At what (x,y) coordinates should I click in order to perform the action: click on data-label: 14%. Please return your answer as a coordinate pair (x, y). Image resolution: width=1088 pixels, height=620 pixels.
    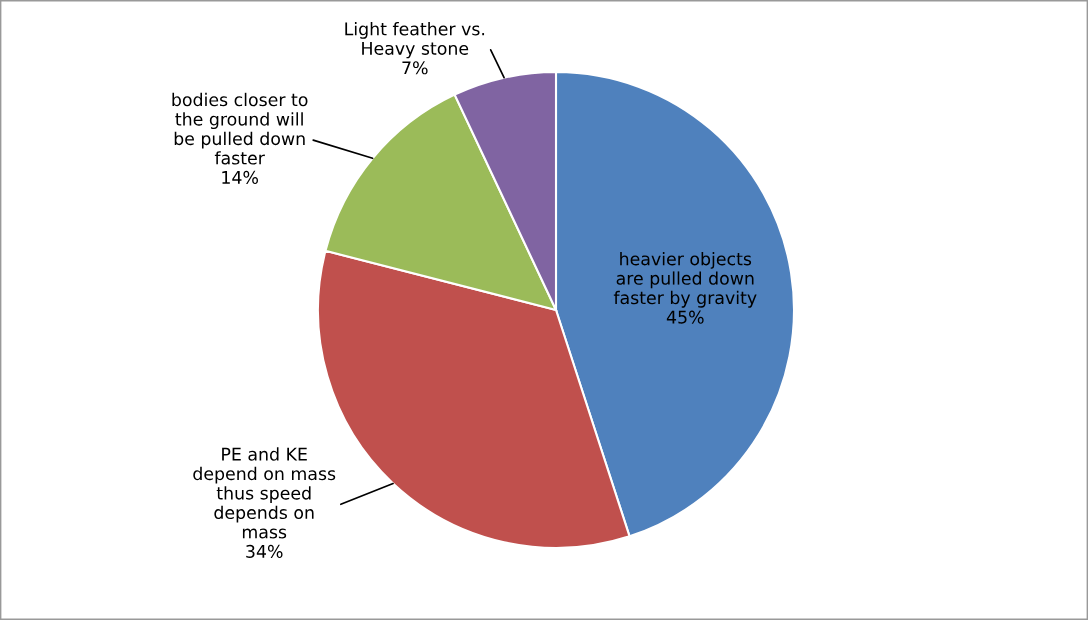
    Looking at the image, I should click on (240, 177).